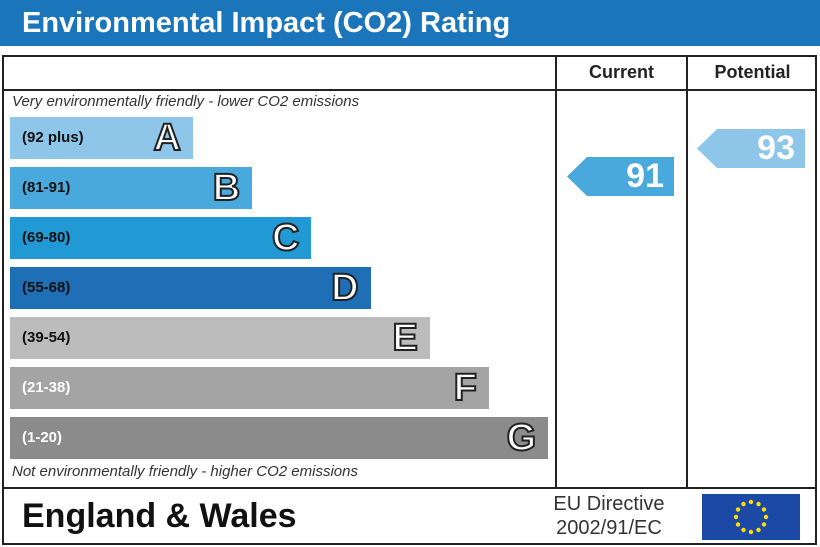 The height and width of the screenshot is (547, 820). What do you see at coordinates (621, 72) in the screenshot?
I see `column-header-current: Current` at bounding box center [621, 72].